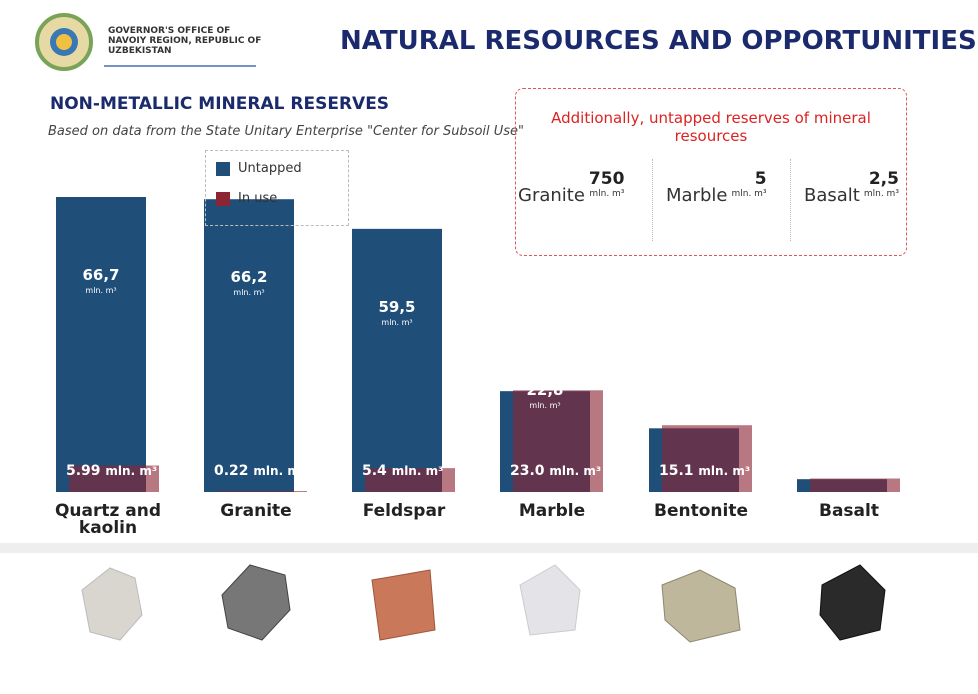  What do you see at coordinates (64, 42) in the screenshot?
I see `emblem` at bounding box center [64, 42].